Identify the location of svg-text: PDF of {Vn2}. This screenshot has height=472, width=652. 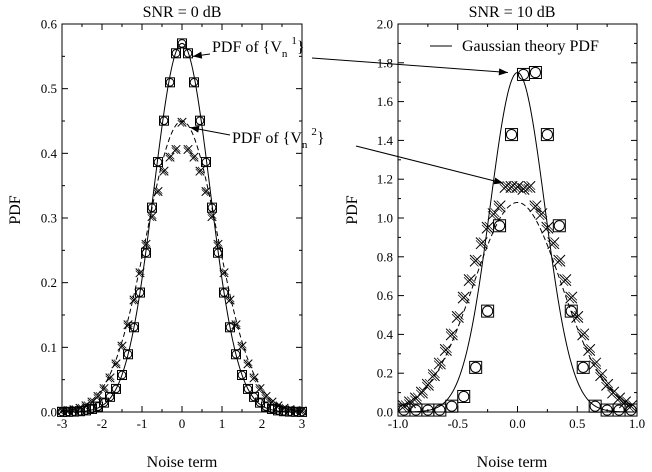
(278, 138).